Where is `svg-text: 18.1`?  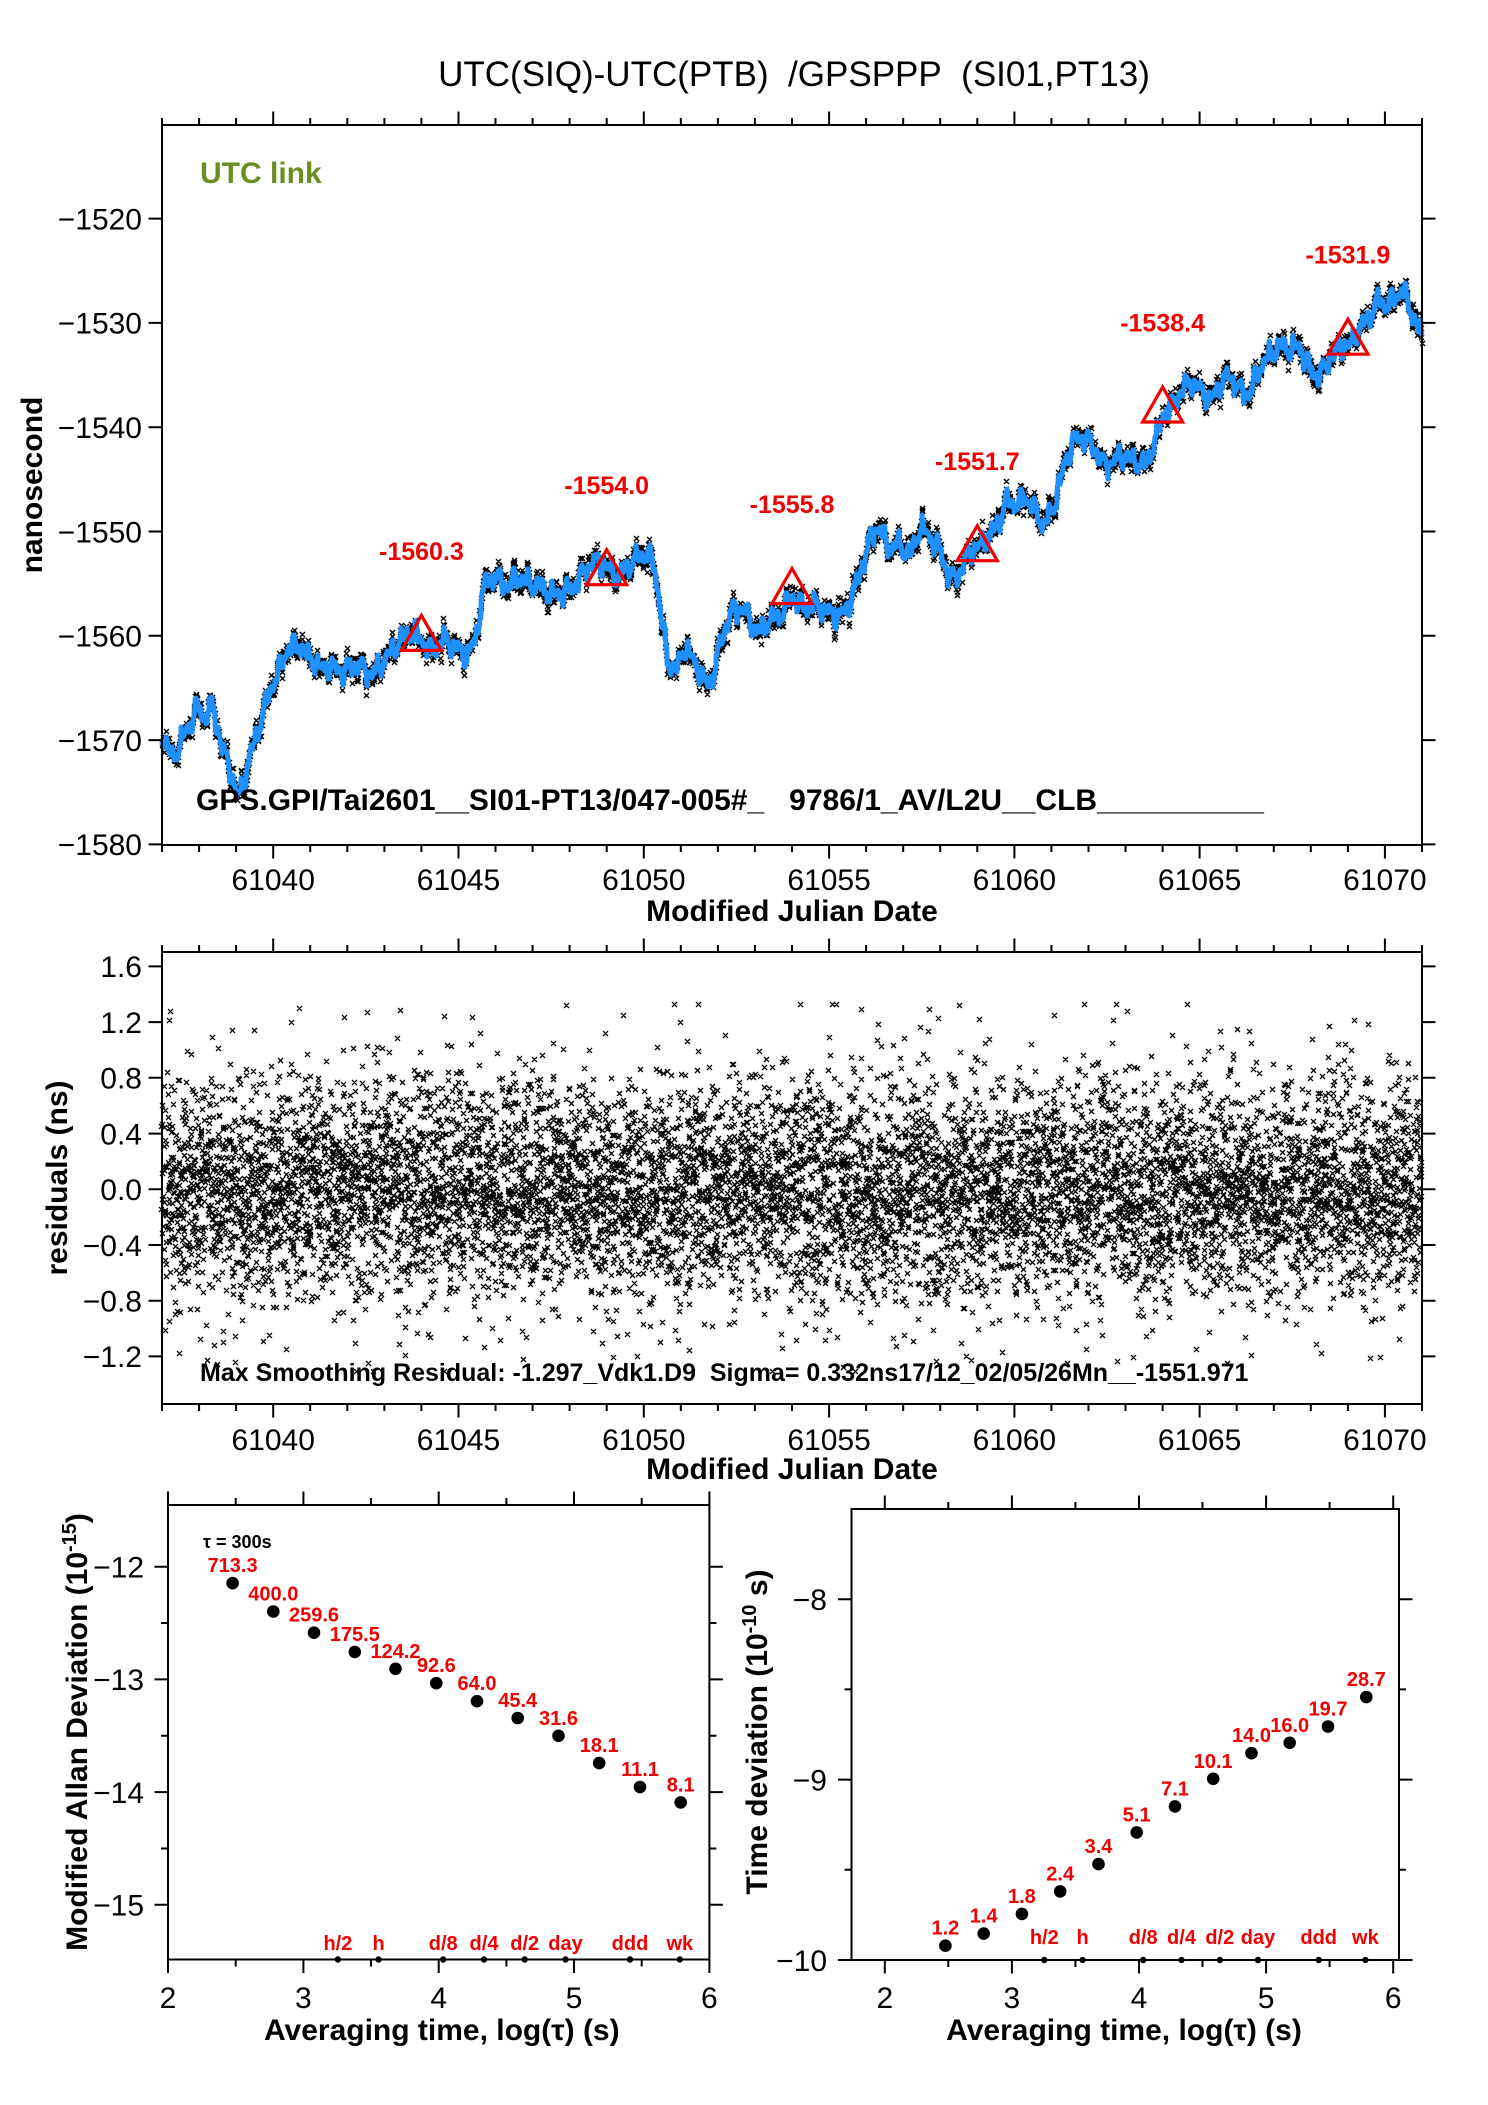 svg-text: 18.1 is located at coordinates (599, 1746).